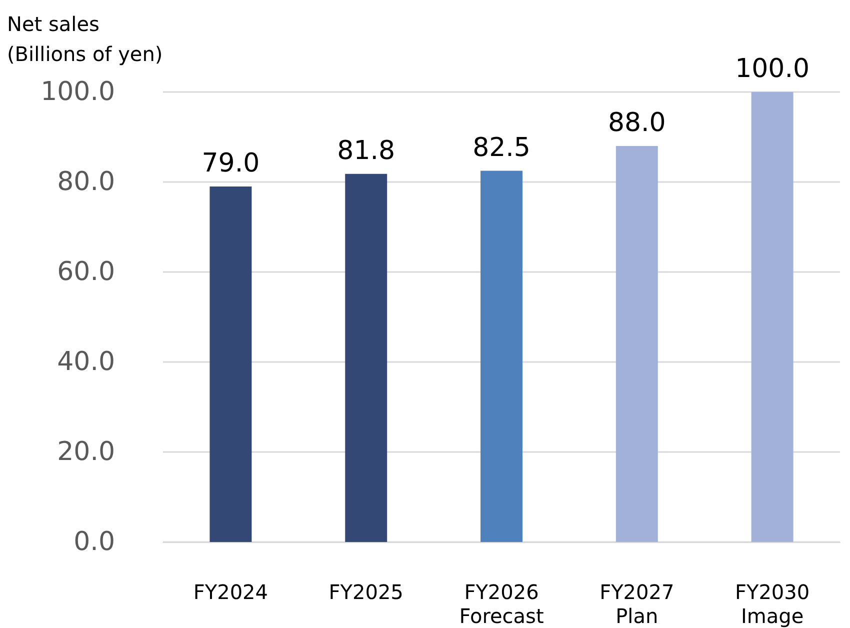 This screenshot has height=628, width=850. What do you see at coordinates (637, 604) in the screenshot?
I see `x-tick-label: FY2027 Plan` at bounding box center [637, 604].